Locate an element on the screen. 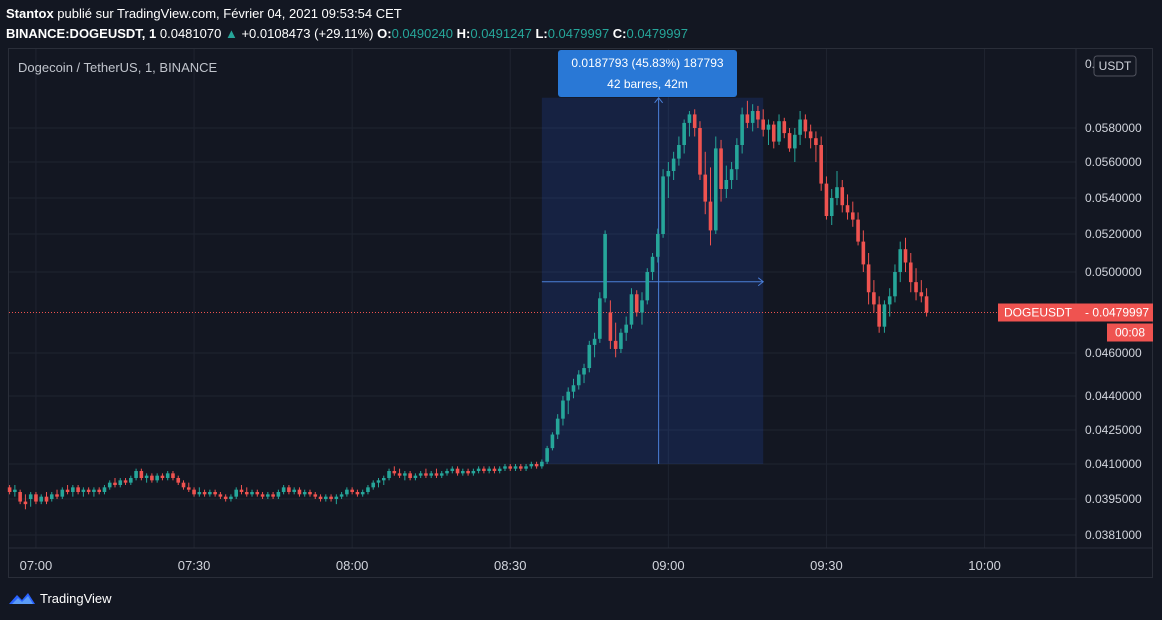 Image resolution: width=1162 pixels, height=620 pixels. x-tick-label: 09:00 is located at coordinates (668, 565).